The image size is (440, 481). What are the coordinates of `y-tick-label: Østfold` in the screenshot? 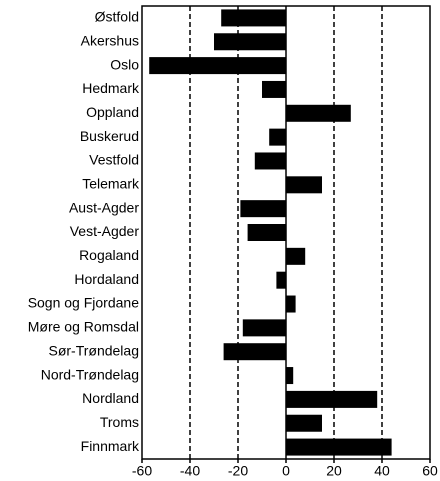 It's located at (117, 17).